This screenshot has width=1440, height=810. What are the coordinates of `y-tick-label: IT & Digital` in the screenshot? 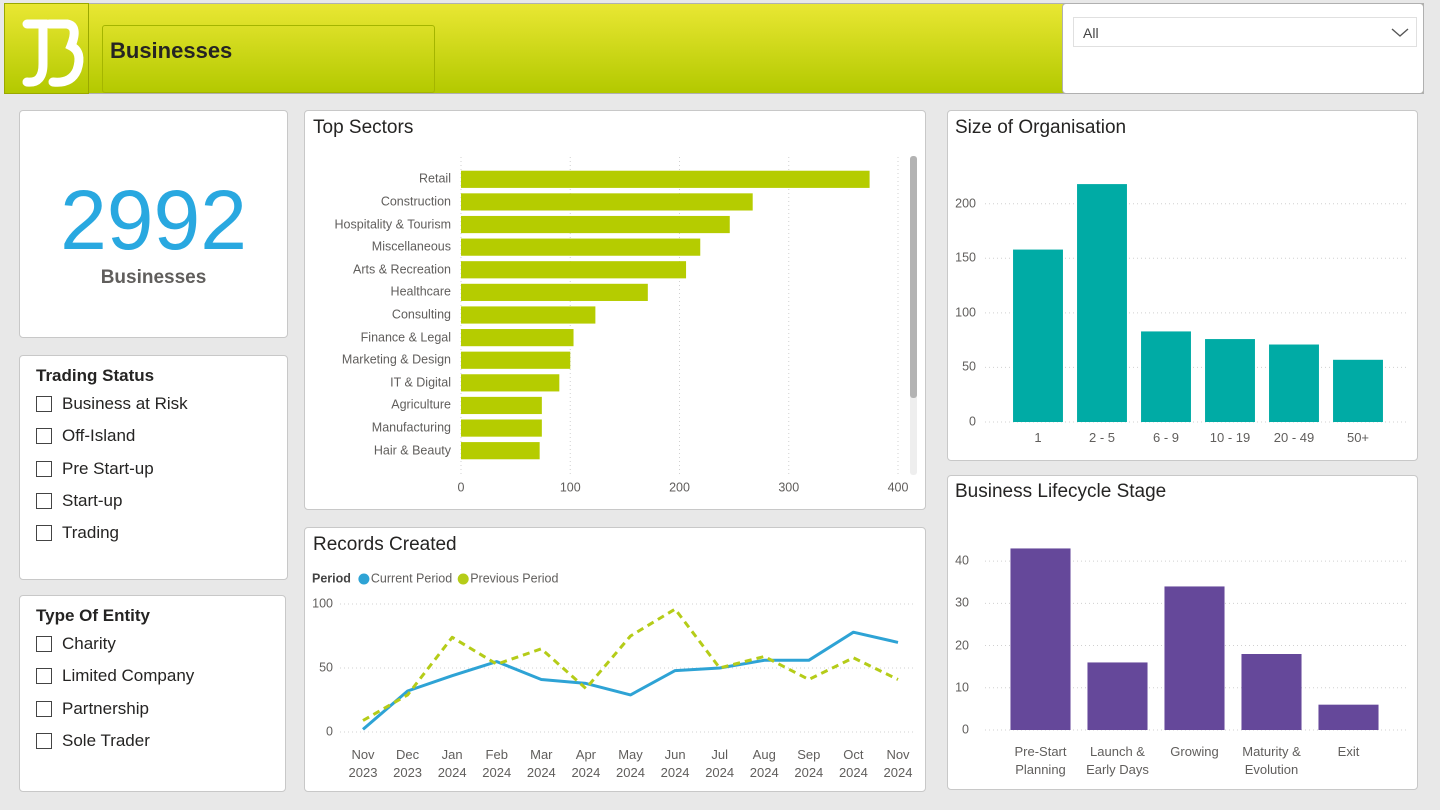 It's located at (420, 382).